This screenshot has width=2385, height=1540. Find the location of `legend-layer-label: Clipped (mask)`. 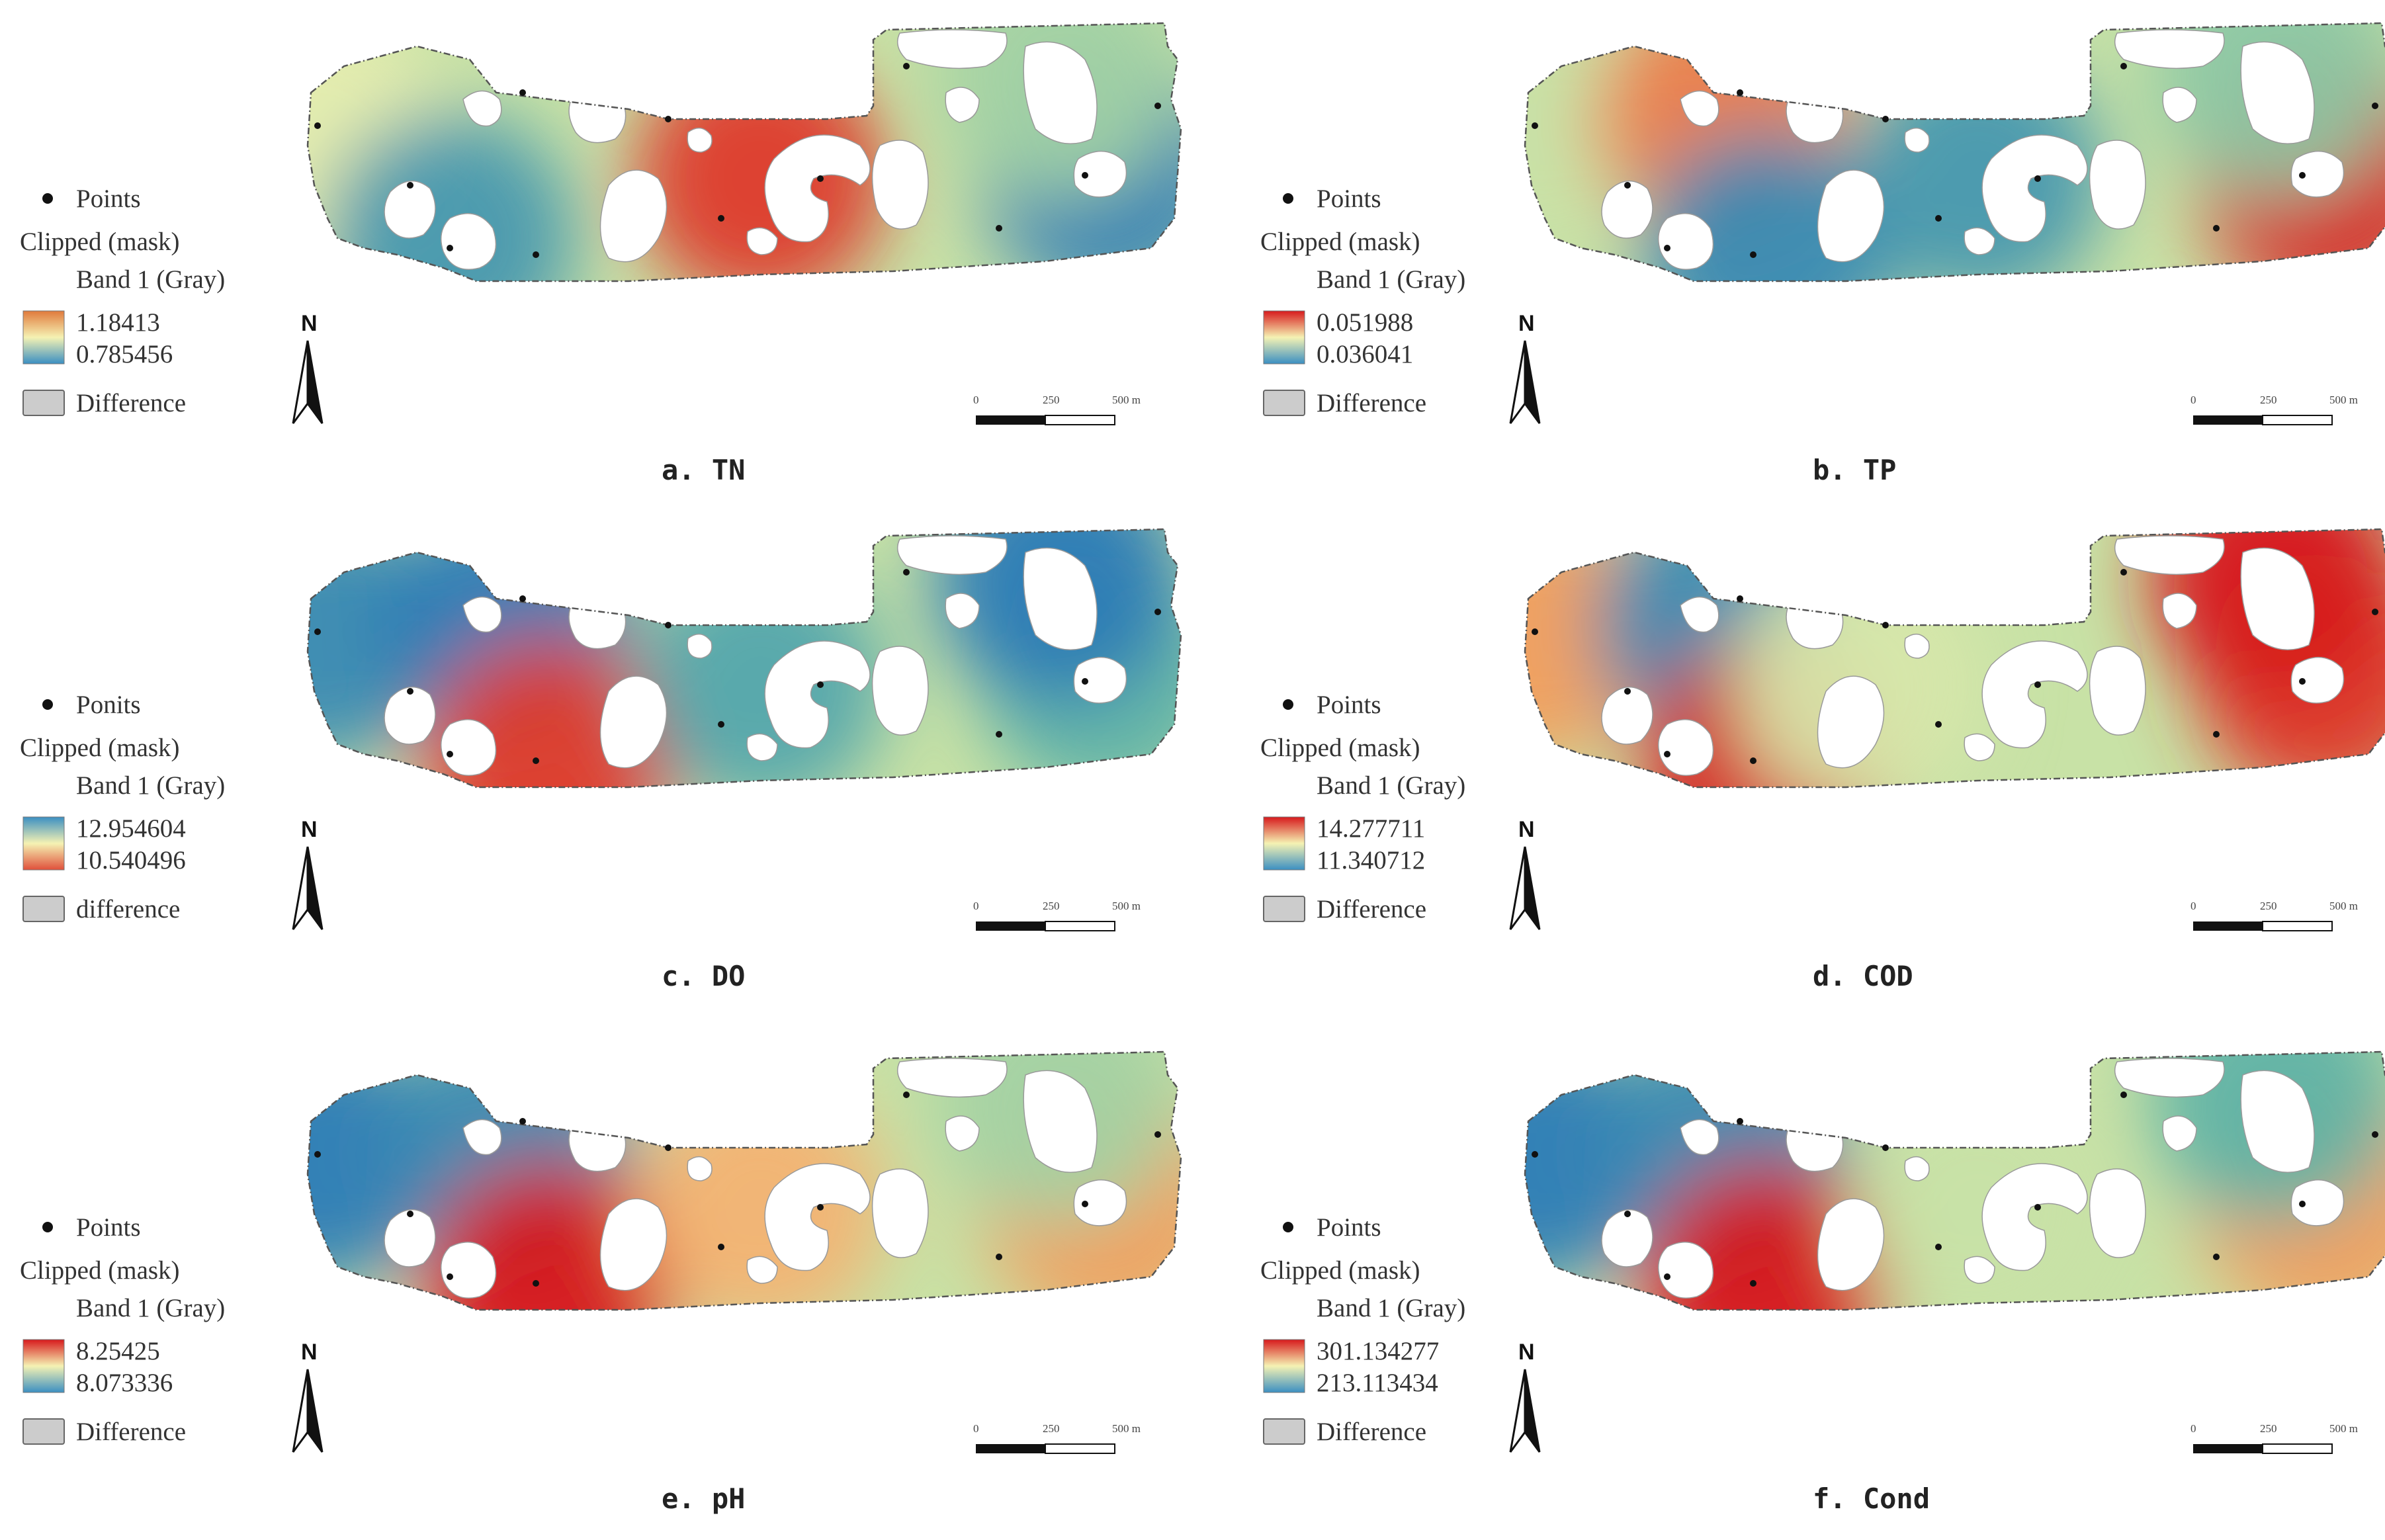

legend-layer-label: Clipped (mask) is located at coordinates (100, 1270).